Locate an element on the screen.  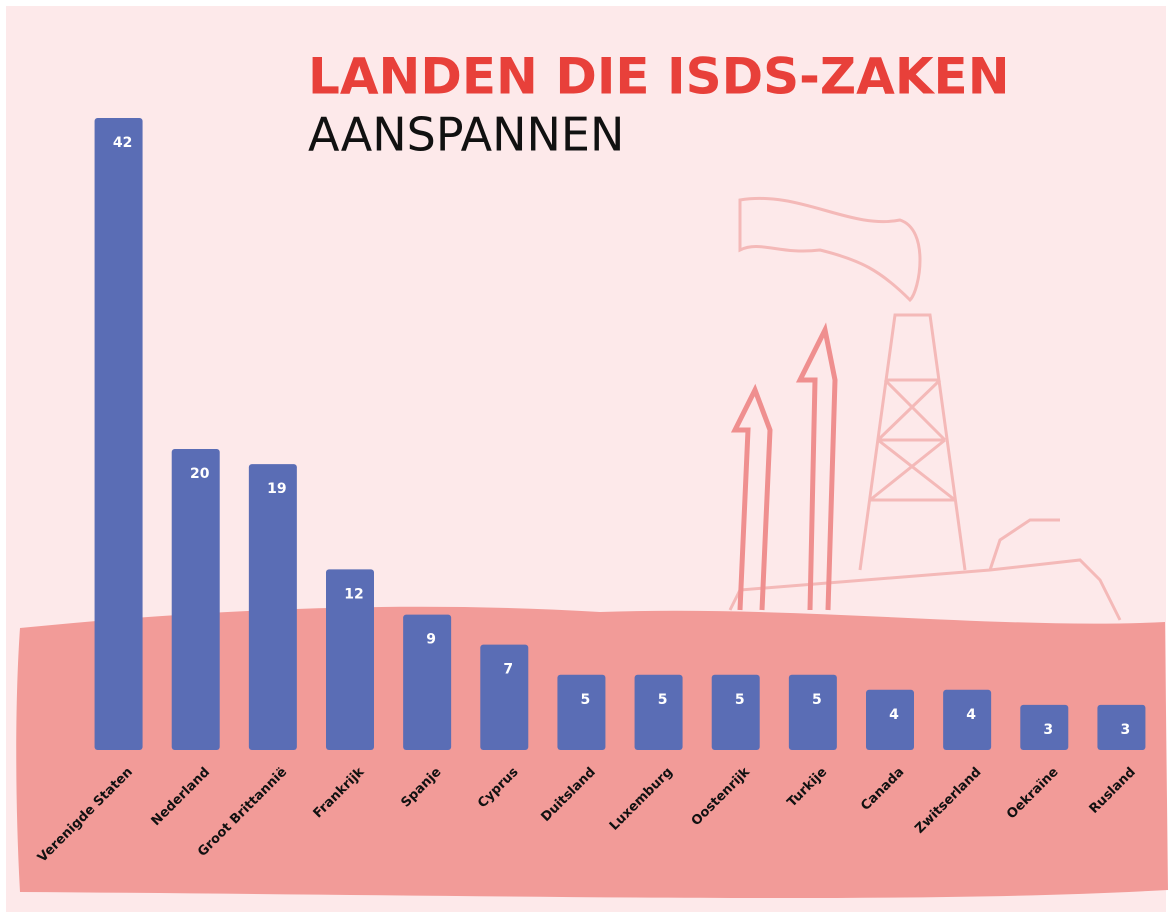
value-label: 12 is located at coordinates (353, 594).